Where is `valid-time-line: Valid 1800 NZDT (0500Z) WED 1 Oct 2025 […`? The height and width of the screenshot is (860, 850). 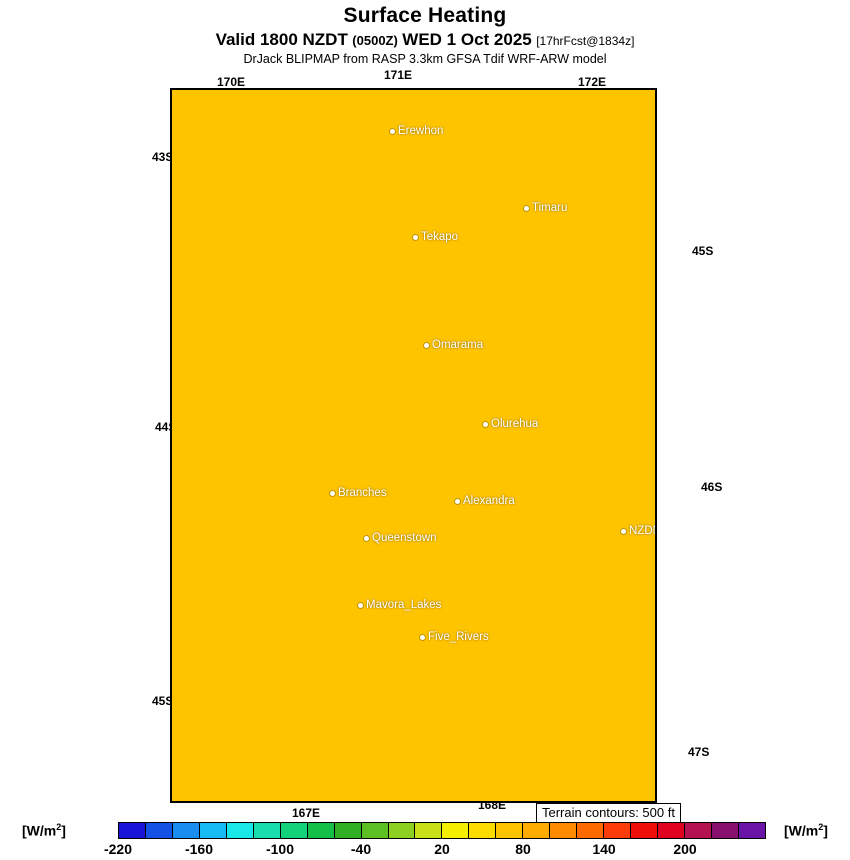
valid-time-line: Valid 1800 NZDT (0500Z) WED 1 Oct 2025 [… is located at coordinates (425, 40).